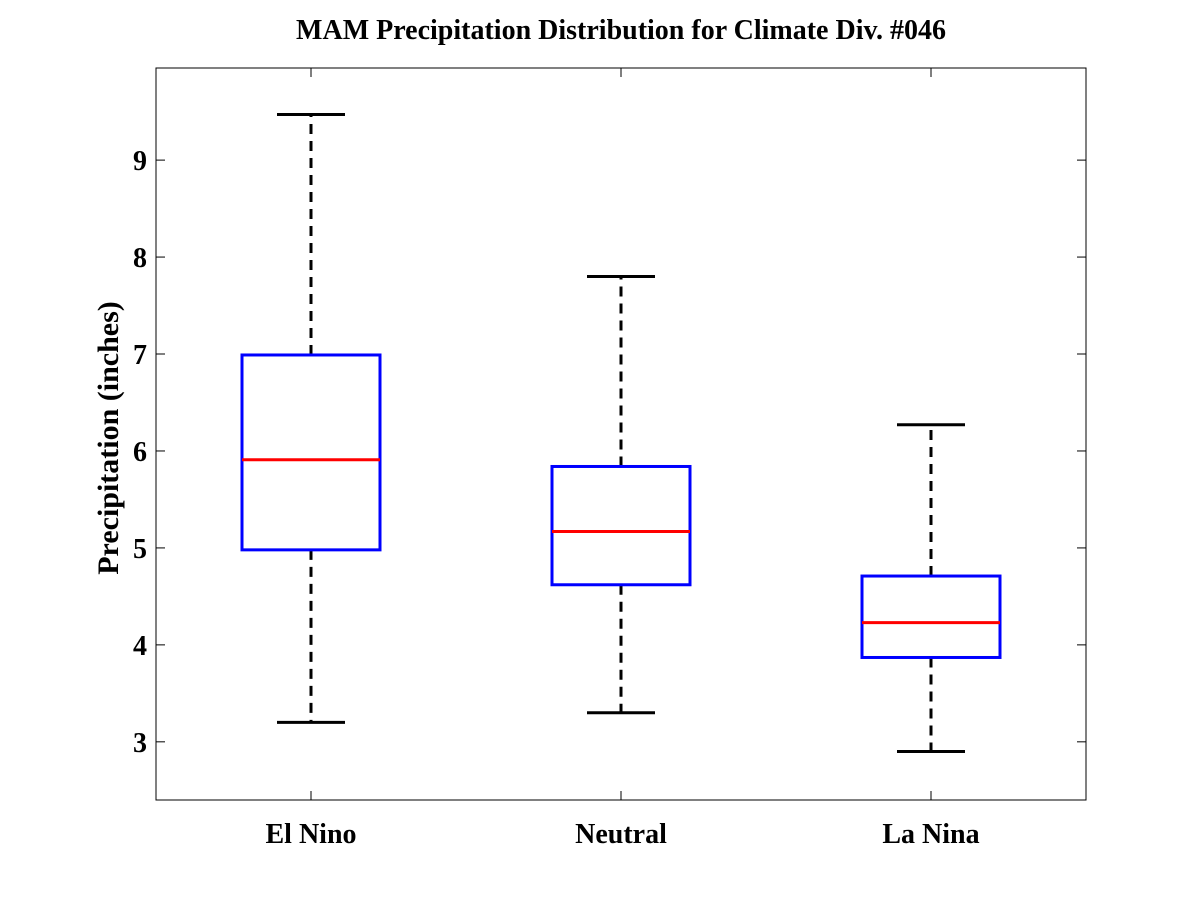  Describe the element at coordinates (140, 161) in the screenshot. I see `y-tick-label: 9` at that location.